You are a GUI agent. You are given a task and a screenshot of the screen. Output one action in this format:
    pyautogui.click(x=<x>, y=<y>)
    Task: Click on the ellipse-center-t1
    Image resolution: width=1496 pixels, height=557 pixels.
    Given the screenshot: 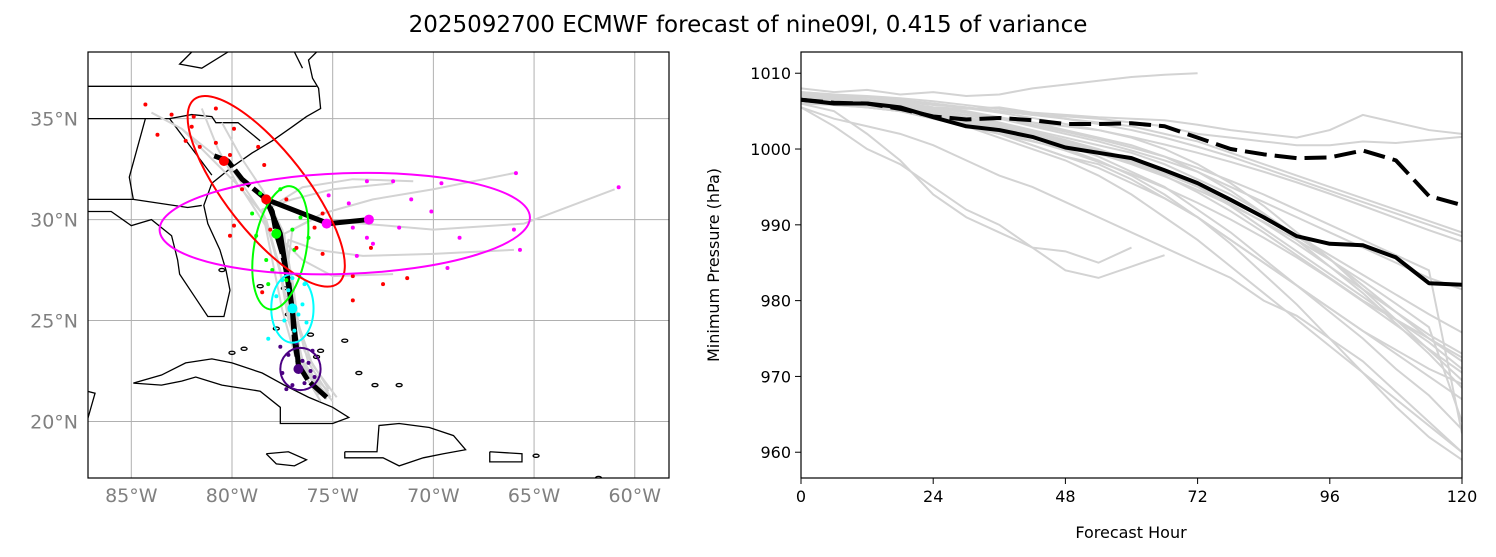 What is the action you would take?
    pyautogui.click(x=298, y=368)
    